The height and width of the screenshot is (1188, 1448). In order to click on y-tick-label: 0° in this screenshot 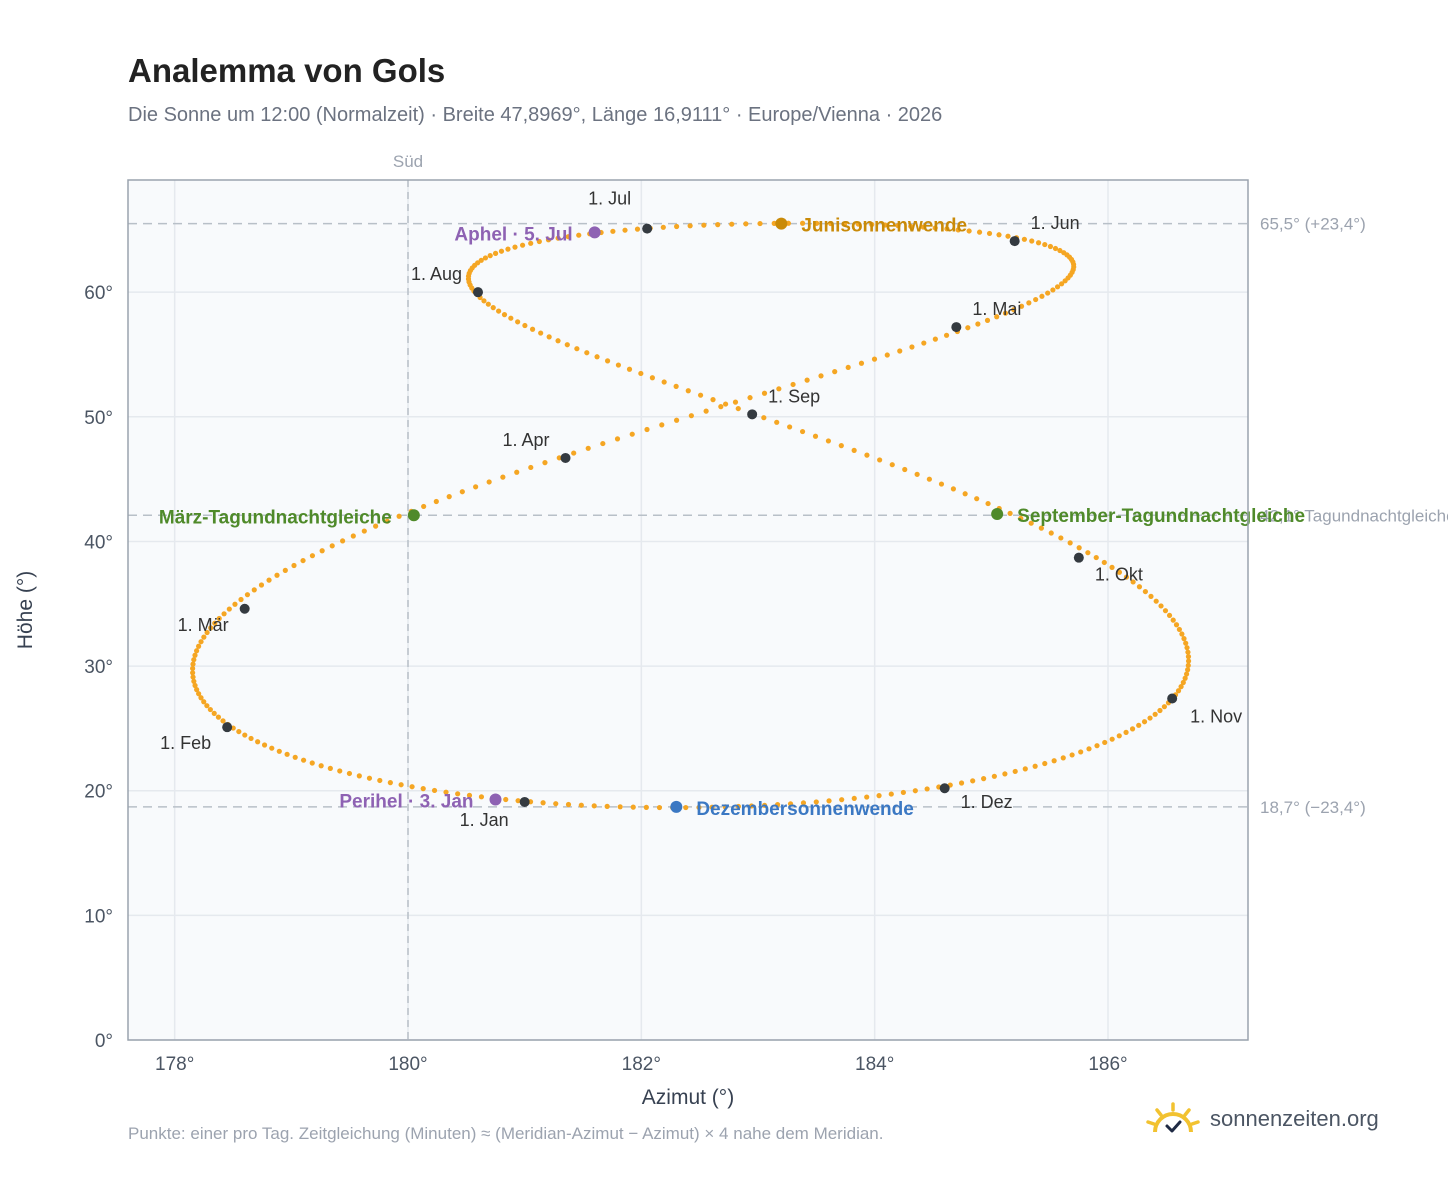, I will do `click(104, 1041)`.